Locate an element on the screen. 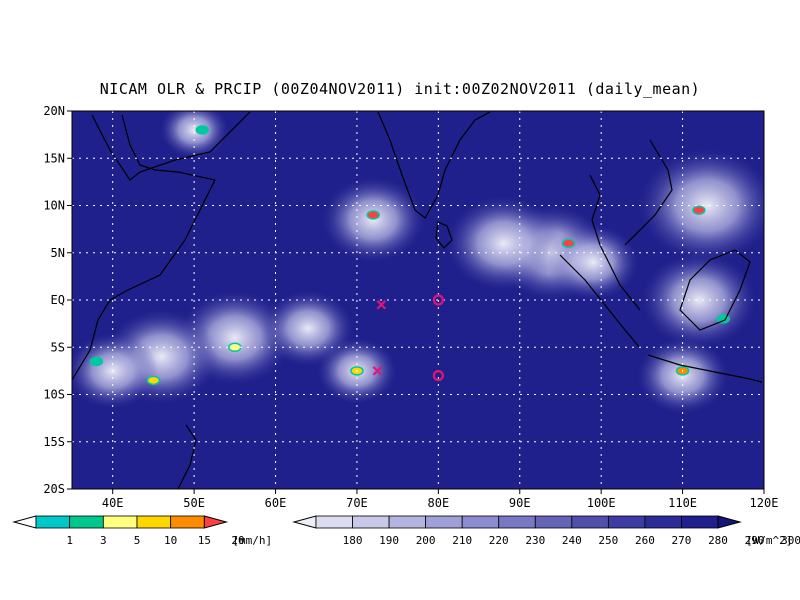 This screenshot has width=800, height=600. lat-tick-label: EQ is located at coordinates (58, 300).